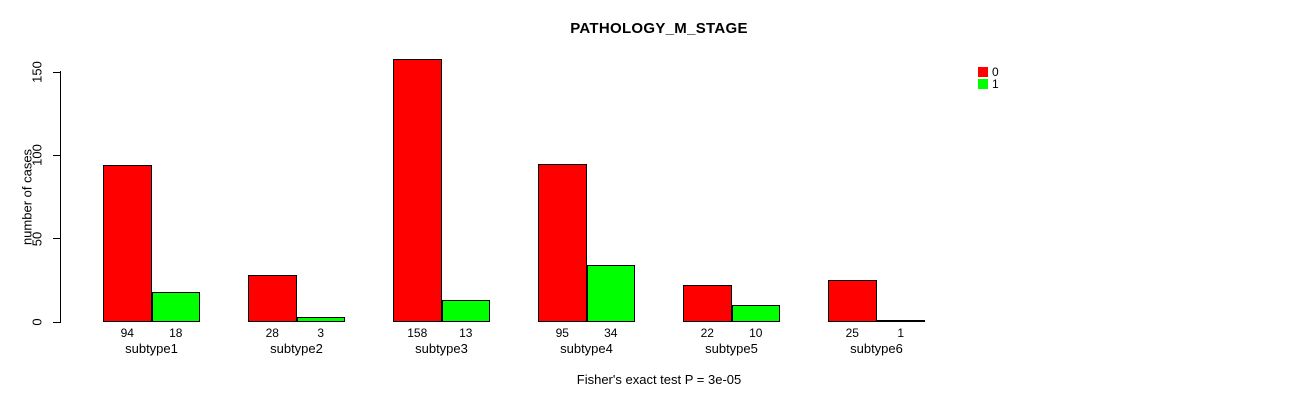  Describe the element at coordinates (659, 28) in the screenshot. I see `chart-title: PATHOLOGY_M_STAGE` at that location.